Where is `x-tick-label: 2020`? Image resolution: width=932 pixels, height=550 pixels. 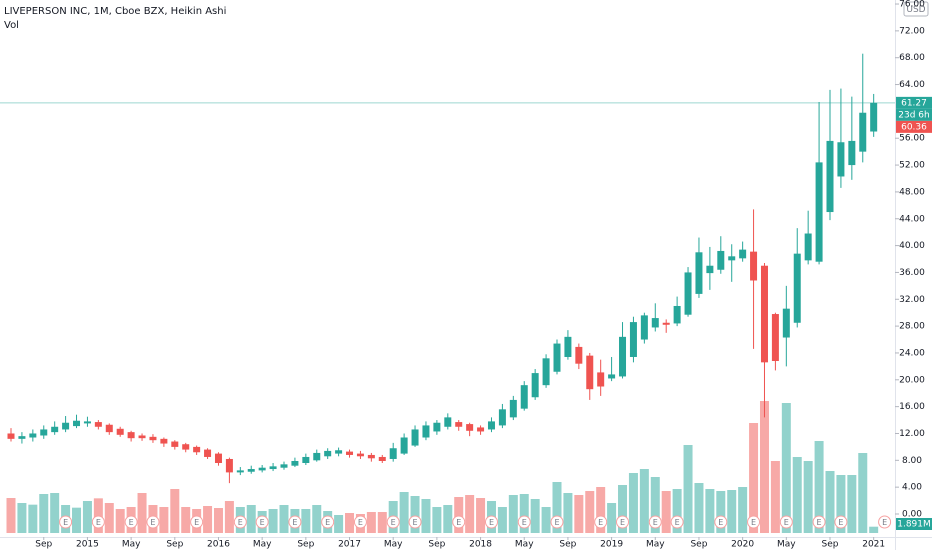
x-tick-label: 2020 is located at coordinates (742, 545).